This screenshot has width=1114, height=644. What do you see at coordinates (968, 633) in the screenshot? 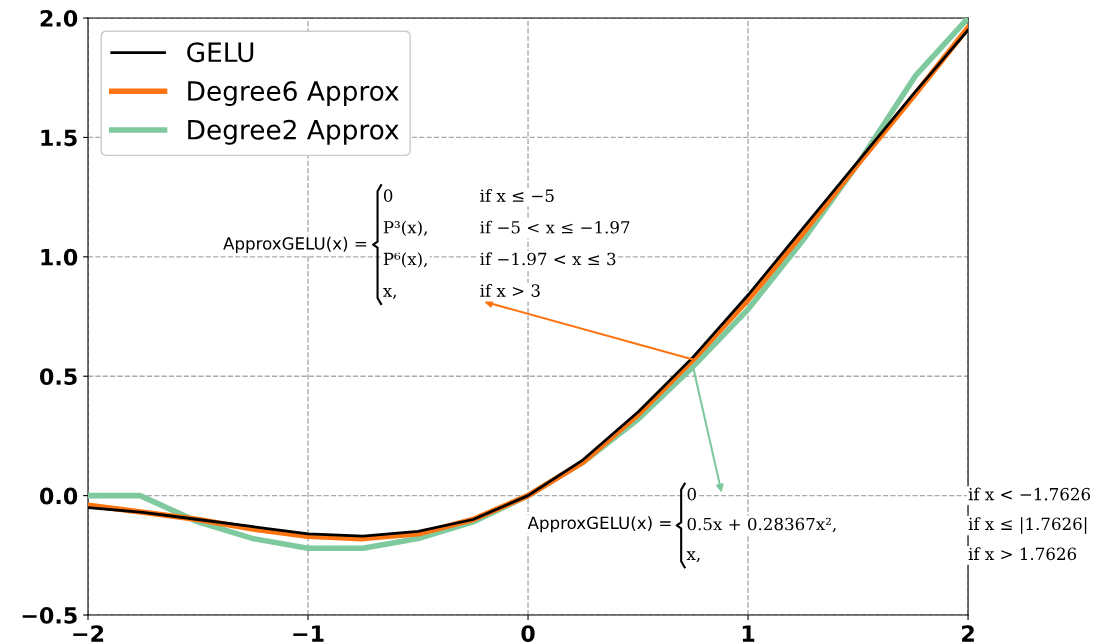
I see `x-tick-label: 2` at bounding box center [968, 633].